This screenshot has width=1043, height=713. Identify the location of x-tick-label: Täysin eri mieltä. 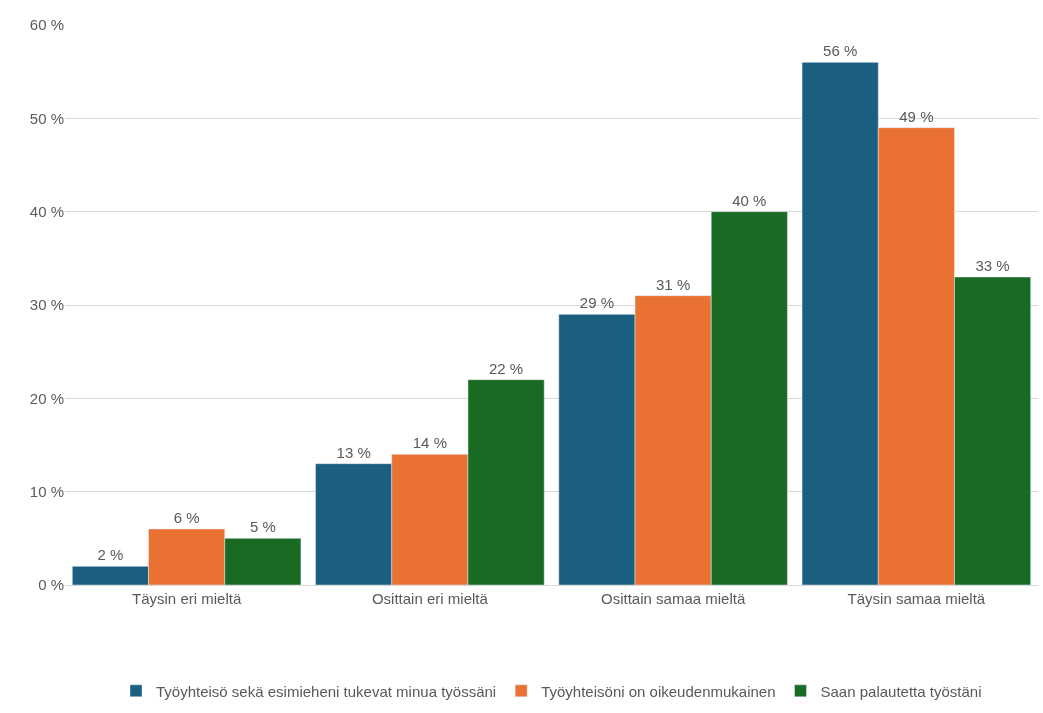
(187, 598).